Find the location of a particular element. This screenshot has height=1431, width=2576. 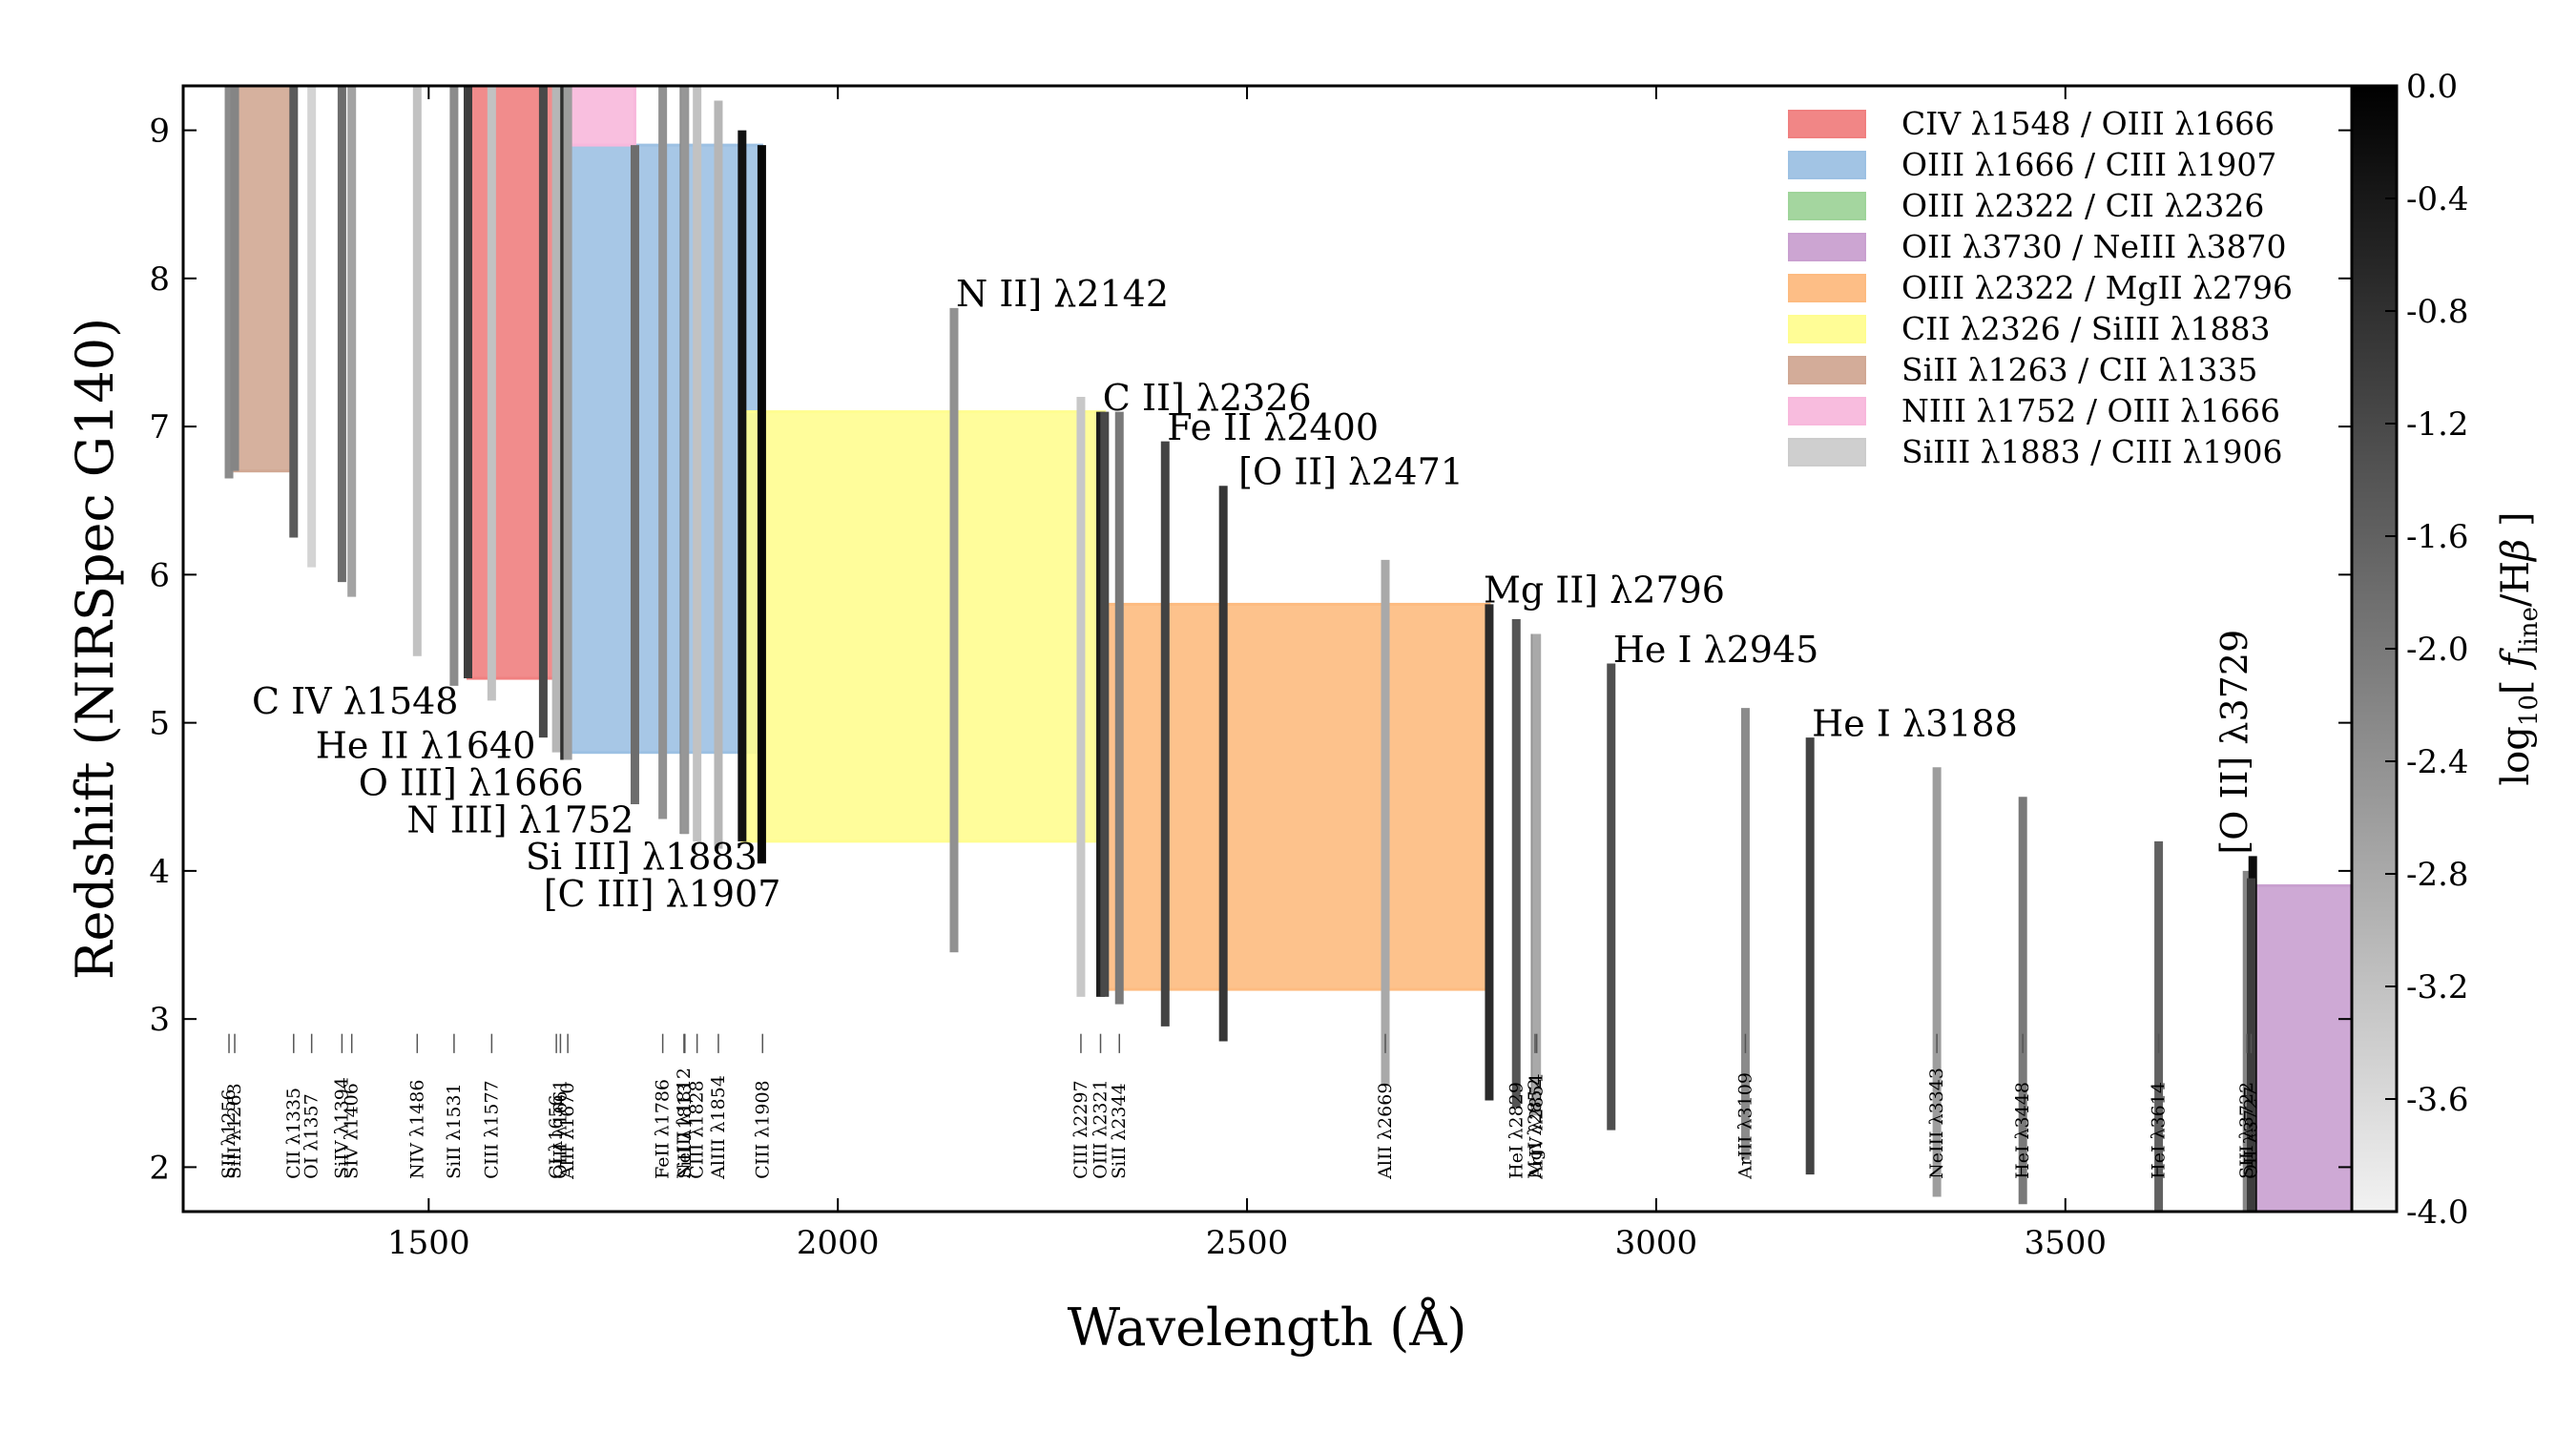

small-line-label-10: OIII λ1661 is located at coordinates (560, 1129).